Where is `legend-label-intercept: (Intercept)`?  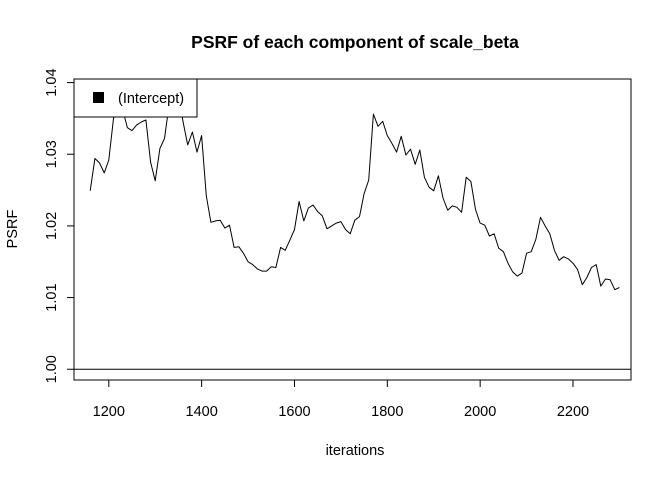 legend-label-intercept: (Intercept) is located at coordinates (151, 99).